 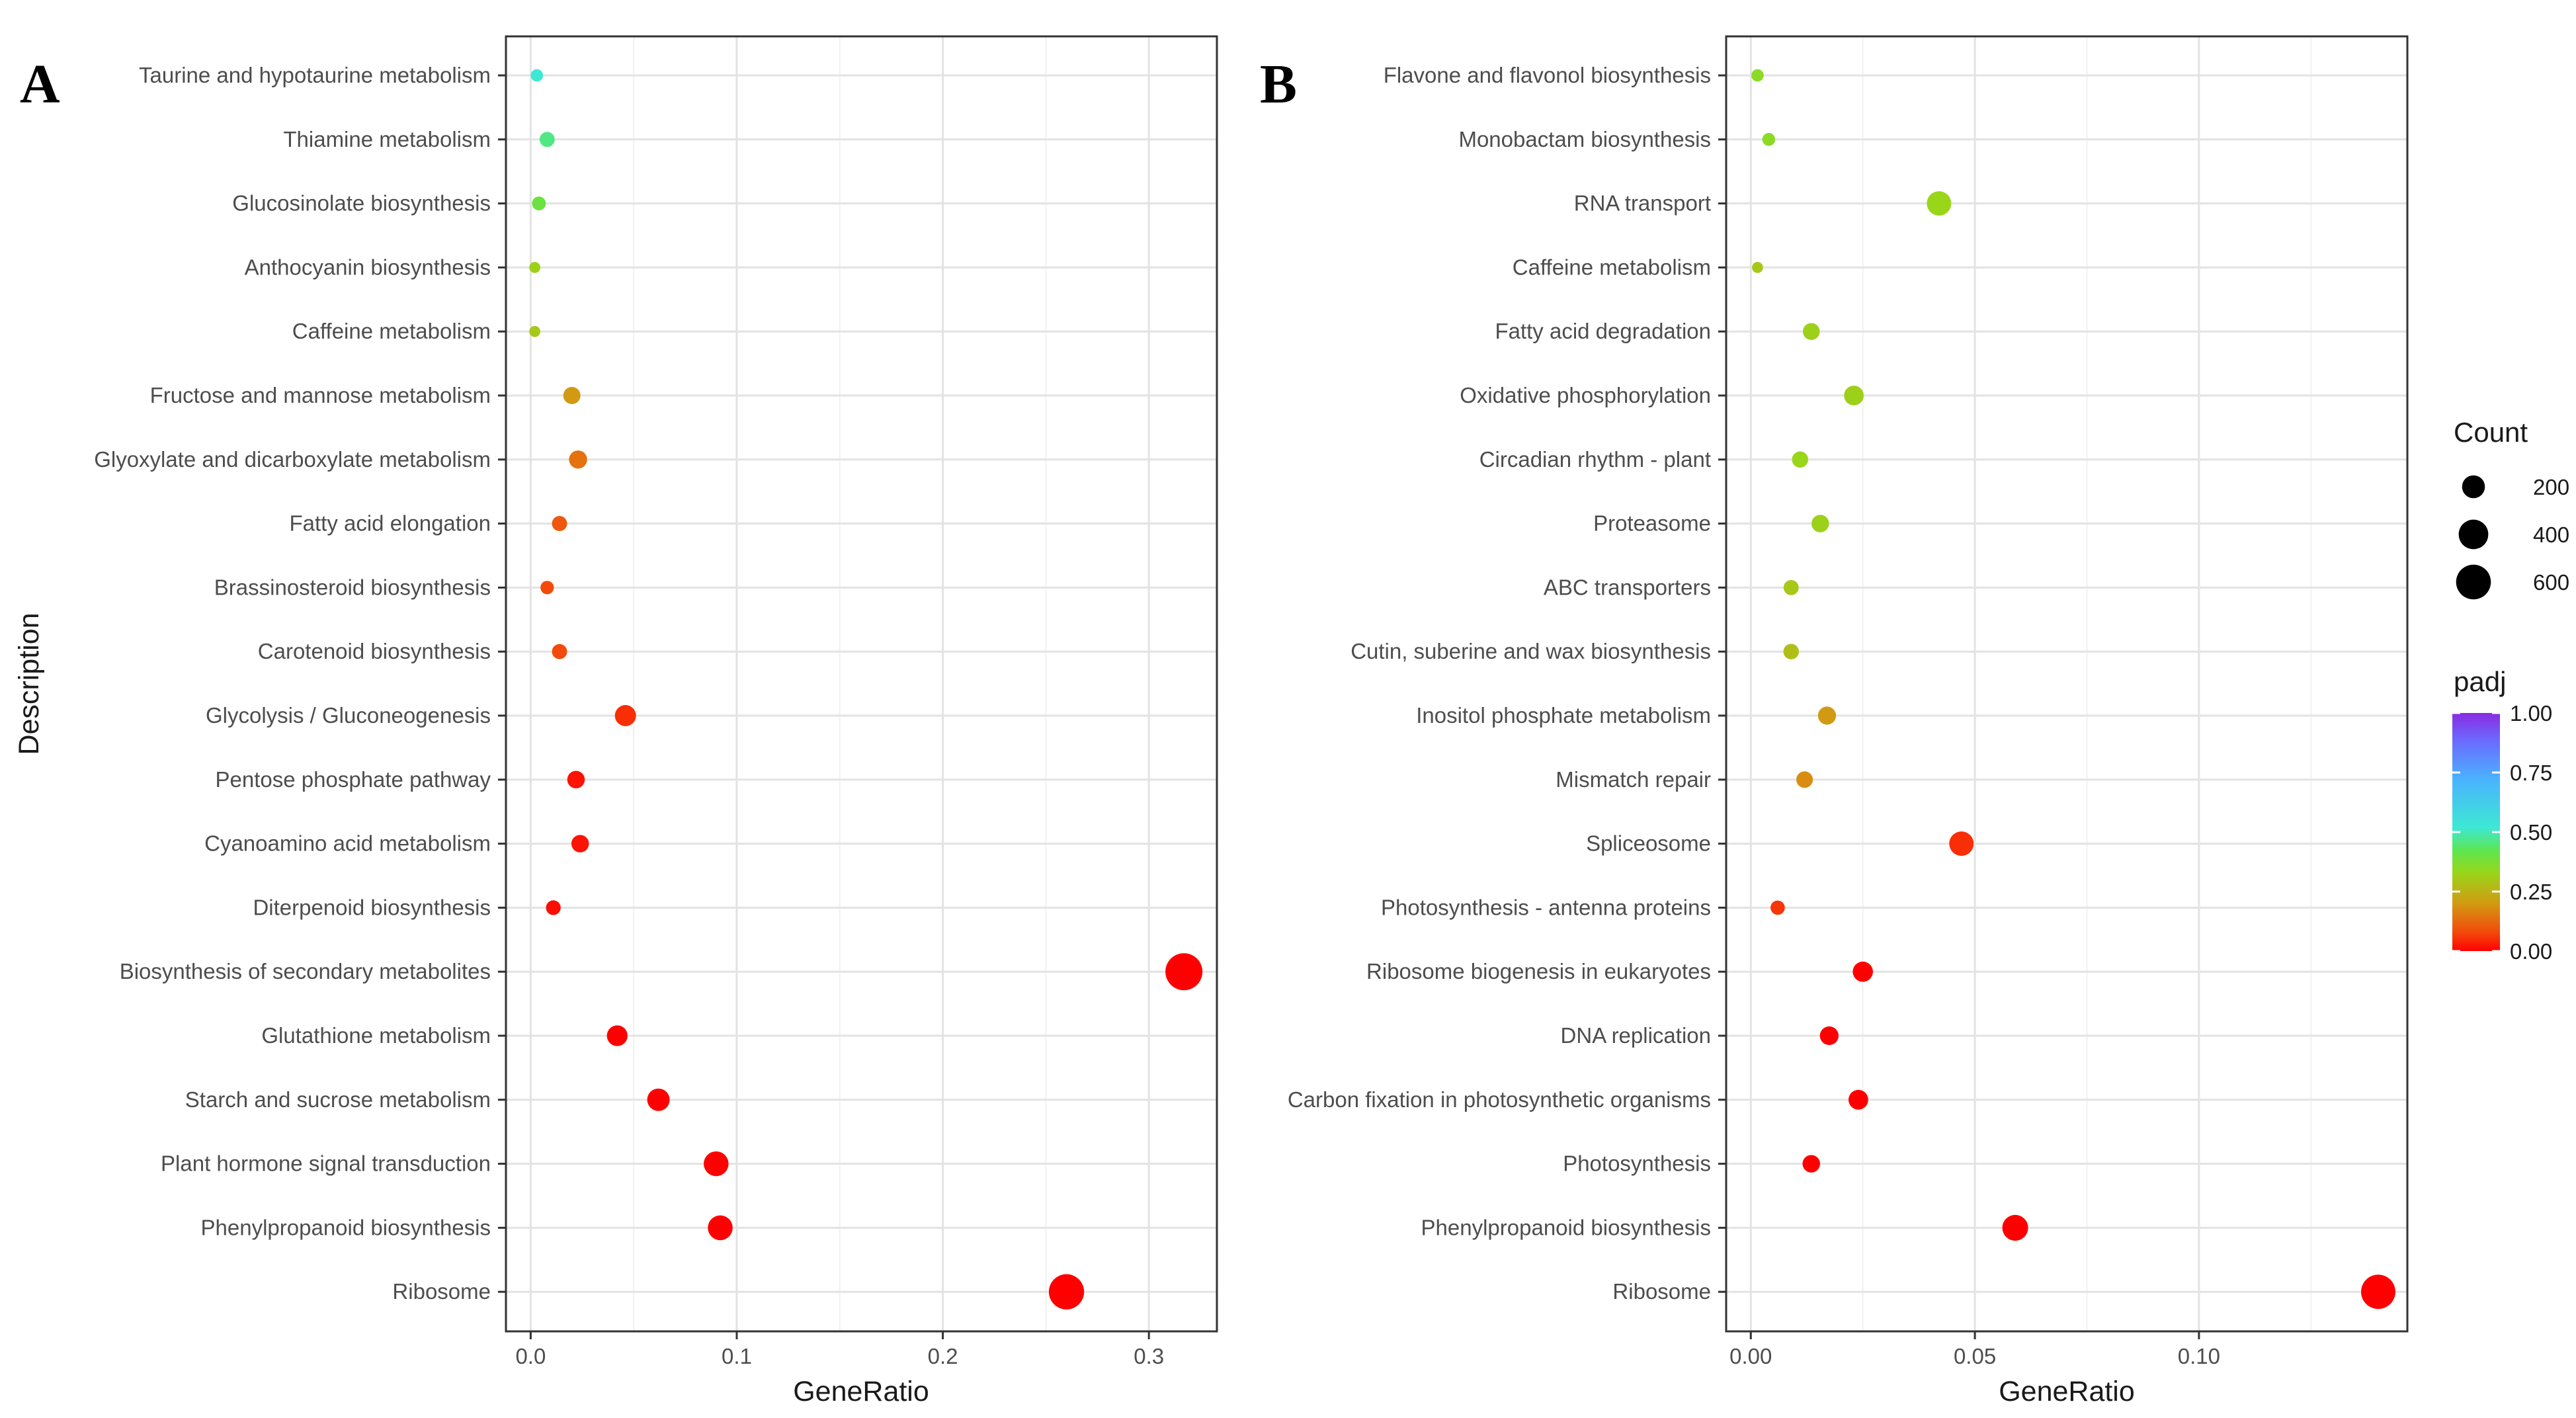 I want to click on panel-a-point-diterpenoid-biosynthesis, so click(x=553, y=907).